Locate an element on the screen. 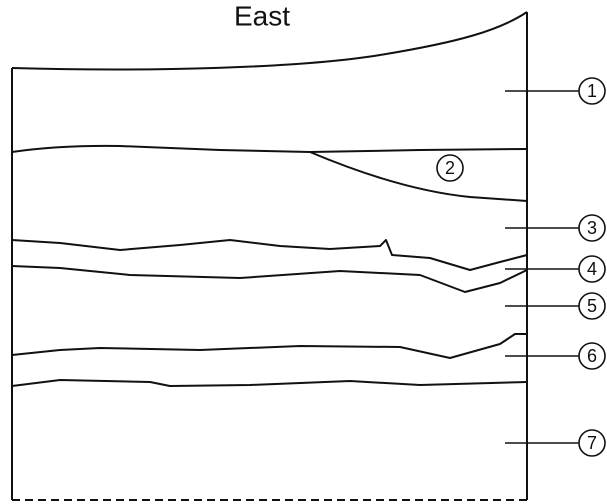 Image resolution: width=607 pixels, height=504 pixels. callout-label: 2 is located at coordinates (450, 168).